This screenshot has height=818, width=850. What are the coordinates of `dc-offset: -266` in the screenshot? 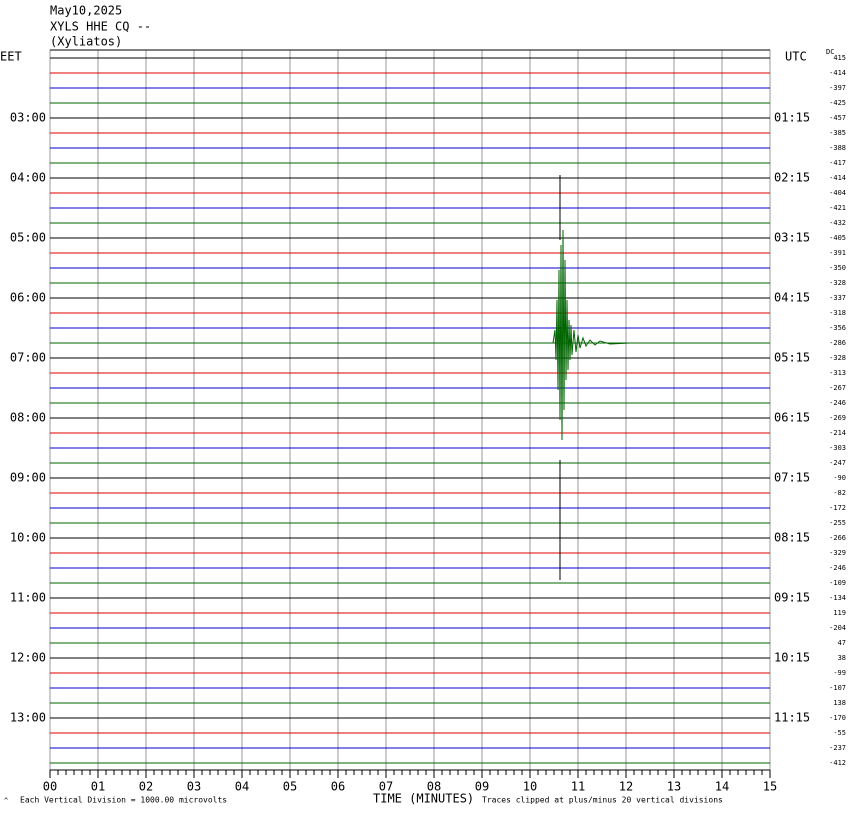 It's located at (837, 538).